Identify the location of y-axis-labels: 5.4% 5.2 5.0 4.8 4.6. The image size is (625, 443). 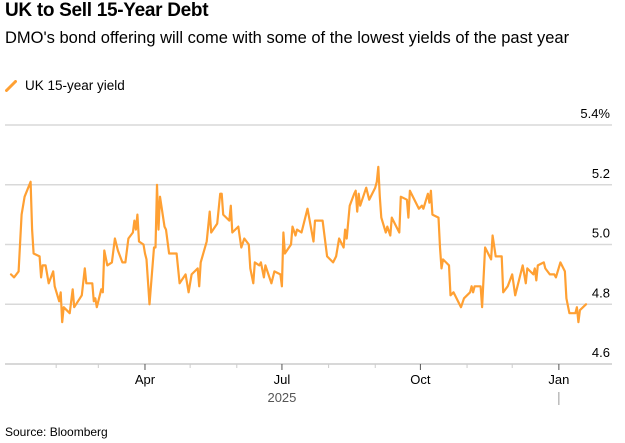
(595, 233).